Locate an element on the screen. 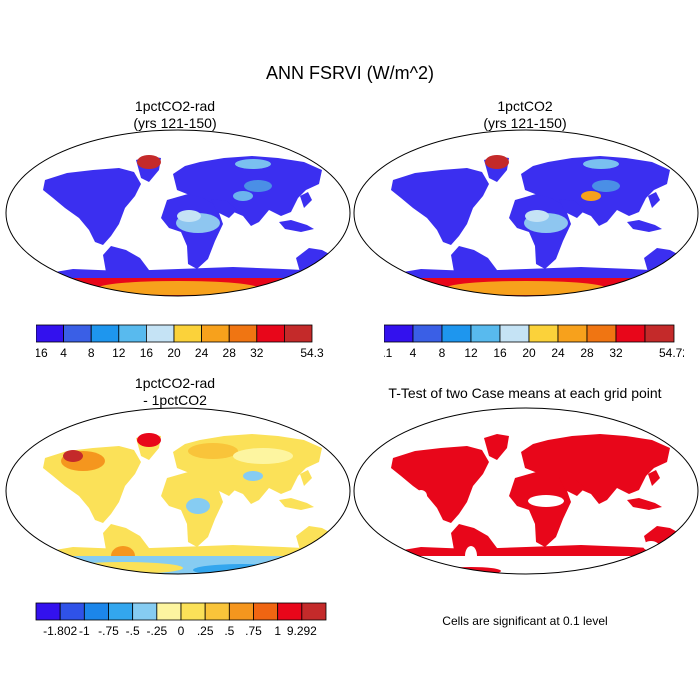 Image resolution: width=700 pixels, height=700 pixels. colorbar-3-tick-label: .75 is located at coordinates (253, 631).